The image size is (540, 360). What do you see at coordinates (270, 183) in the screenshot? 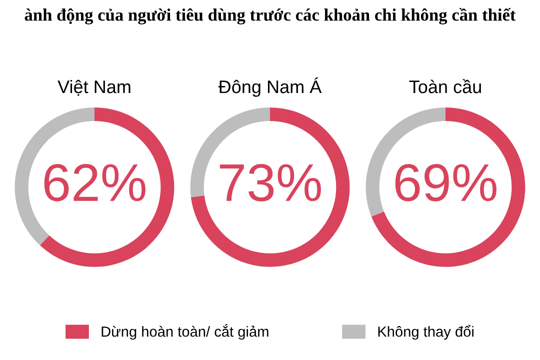
I see `data-label: 73%` at bounding box center [270, 183].